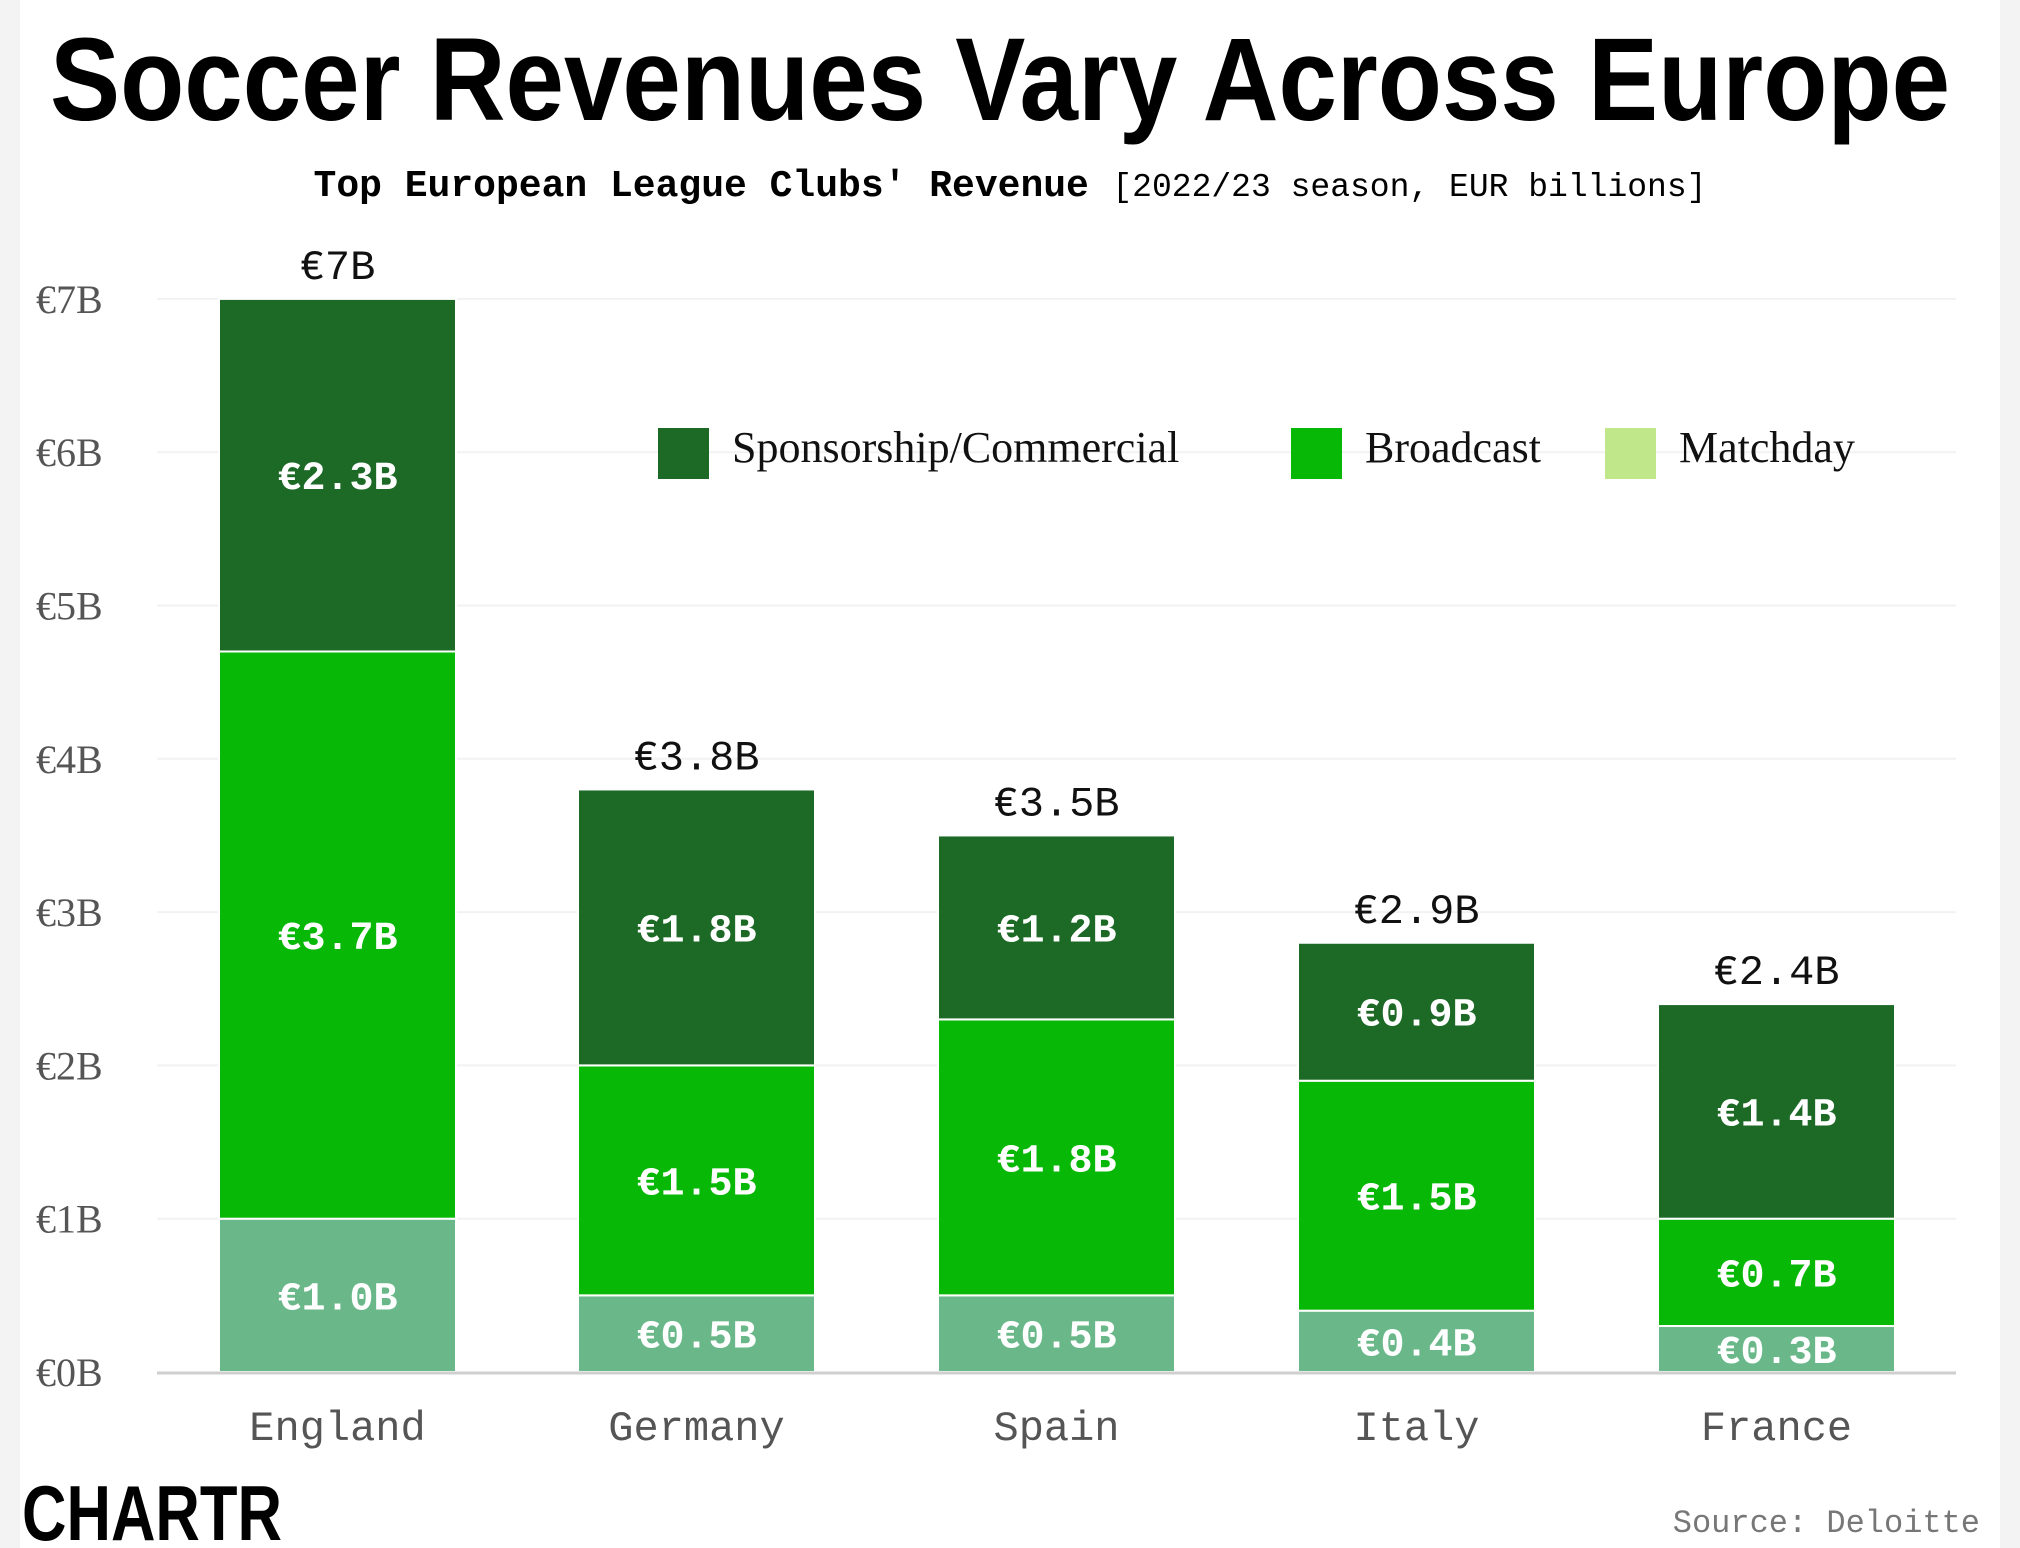 The height and width of the screenshot is (1548, 2020). I want to click on segment-label: €3.7B, so click(337, 939).